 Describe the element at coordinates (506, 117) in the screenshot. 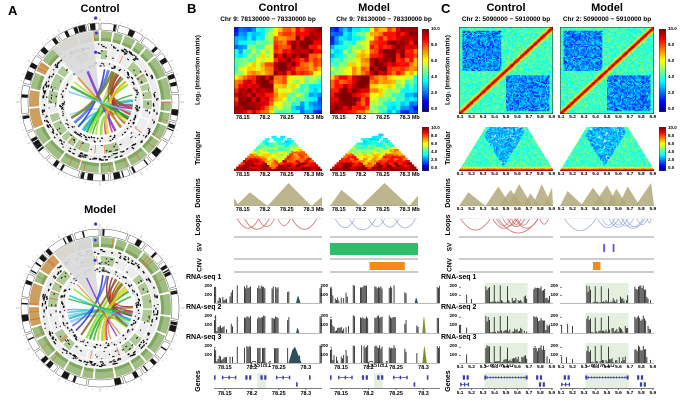

I see `panelC-control-matrix-x-tick: 5.5` at that location.